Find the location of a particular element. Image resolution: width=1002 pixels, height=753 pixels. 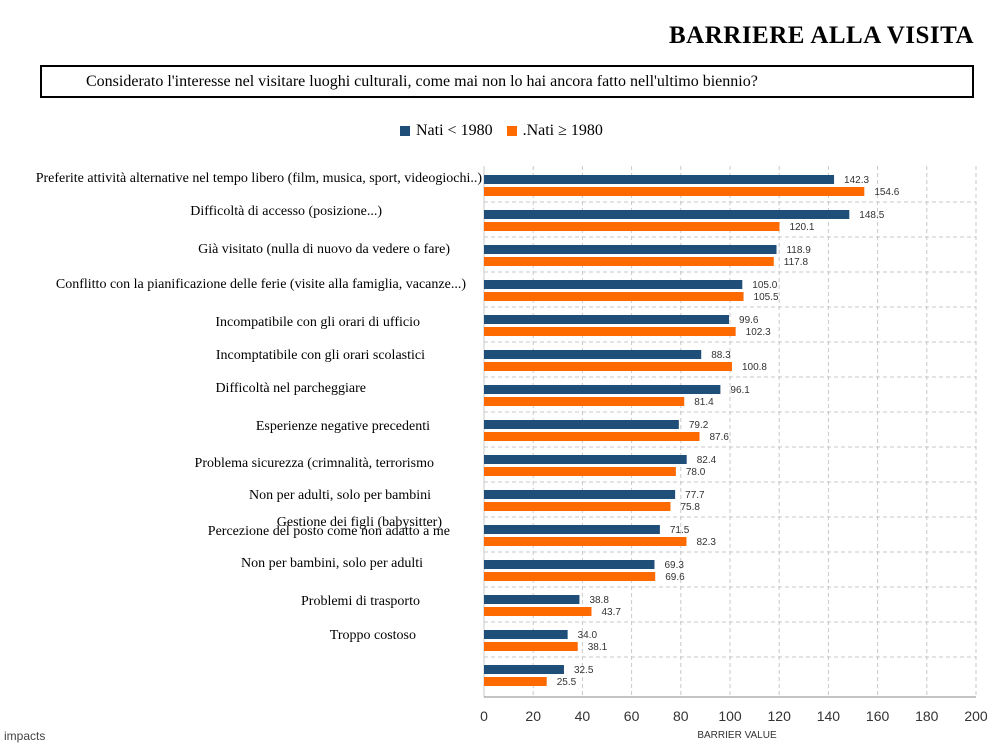

data-label: 87.6 is located at coordinates (719, 437).